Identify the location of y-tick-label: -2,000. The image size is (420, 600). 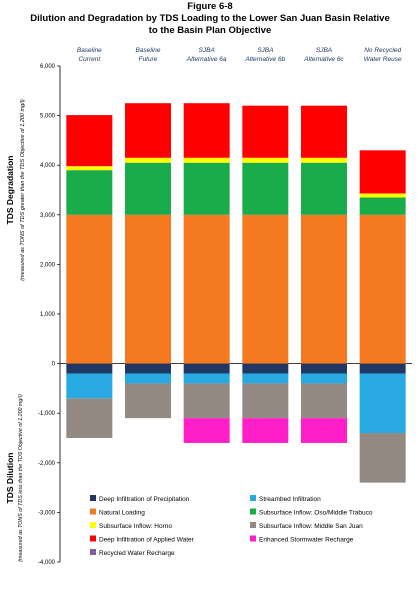
(47, 464).